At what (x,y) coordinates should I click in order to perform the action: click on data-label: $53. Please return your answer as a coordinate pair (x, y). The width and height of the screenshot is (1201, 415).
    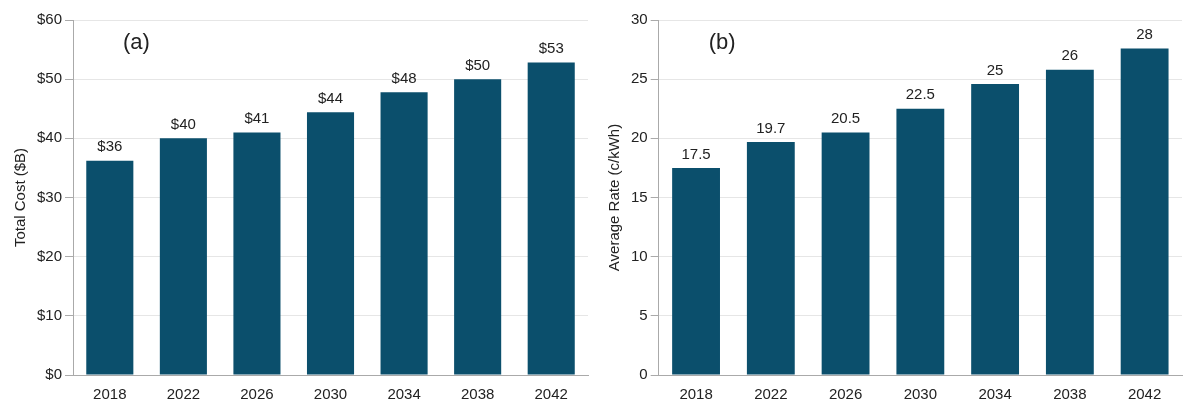
    Looking at the image, I should click on (551, 48).